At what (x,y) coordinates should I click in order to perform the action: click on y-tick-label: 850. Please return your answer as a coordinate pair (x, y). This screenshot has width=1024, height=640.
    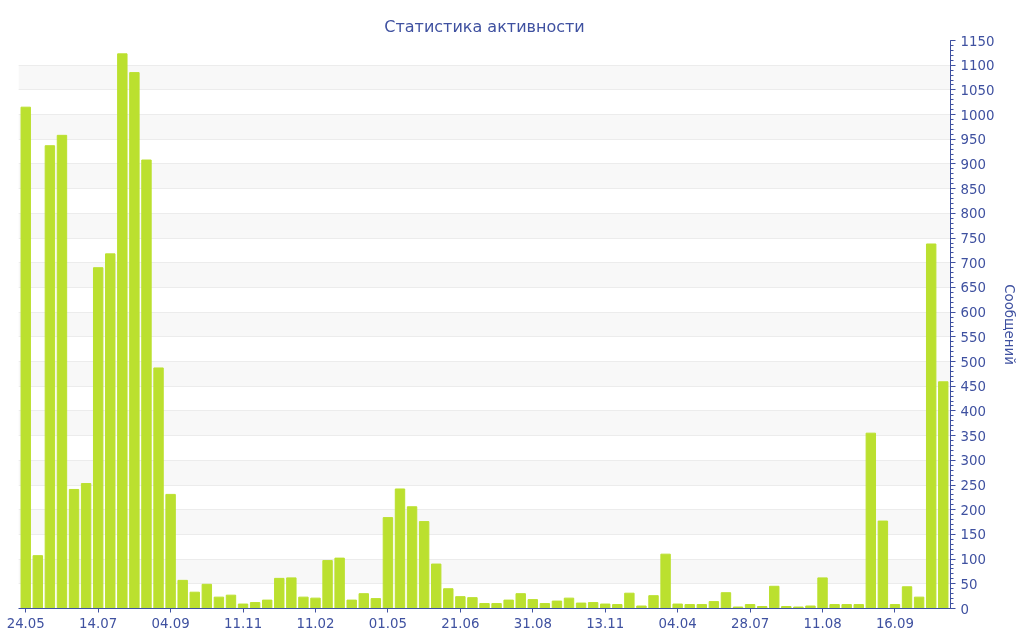
    Looking at the image, I should click on (973, 189).